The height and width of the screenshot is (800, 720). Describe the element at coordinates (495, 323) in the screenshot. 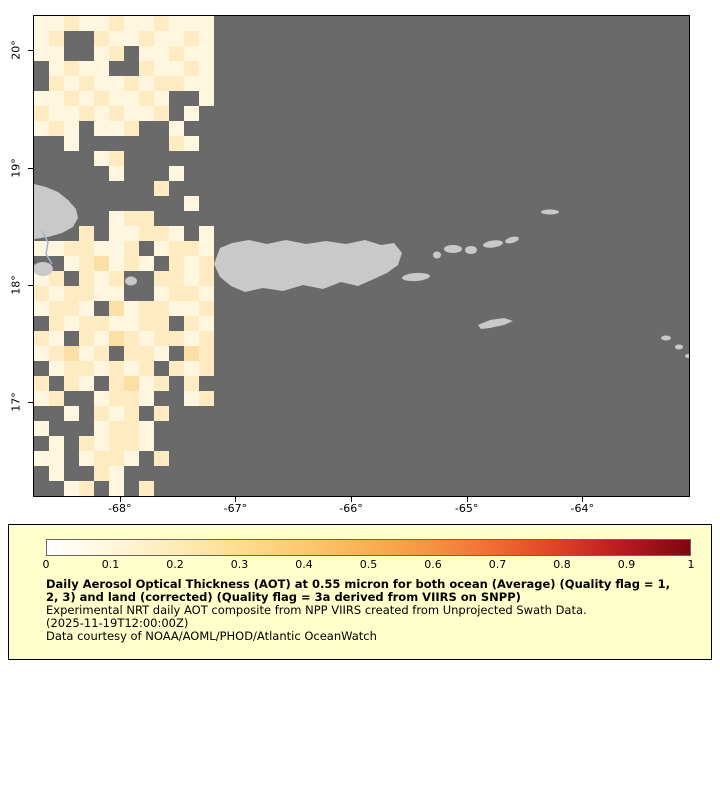

I see `st-croix-island` at that location.